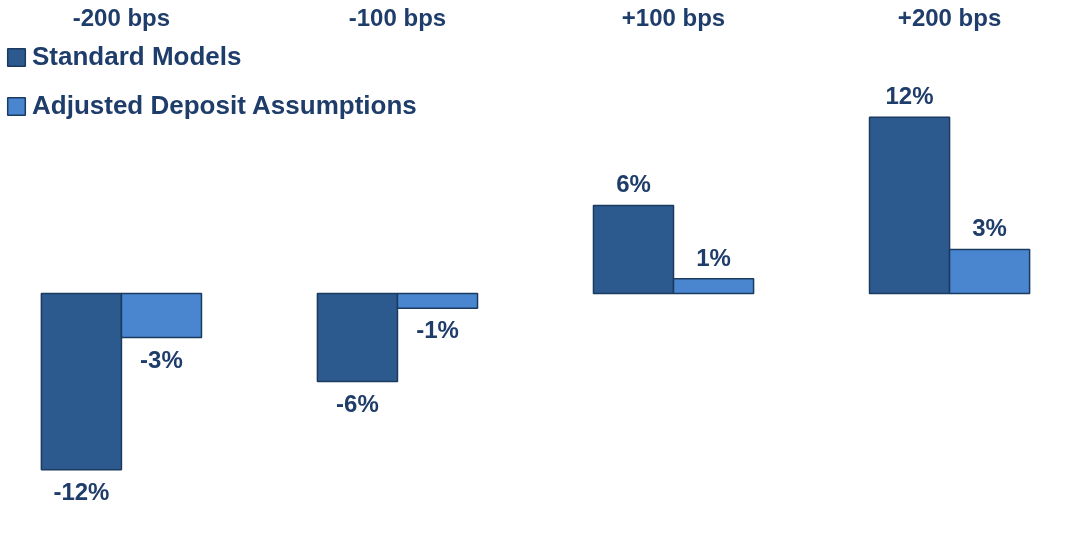  Describe the element at coordinates (397, 17) in the screenshot. I see `x-tick-label: -100 bps` at that location.